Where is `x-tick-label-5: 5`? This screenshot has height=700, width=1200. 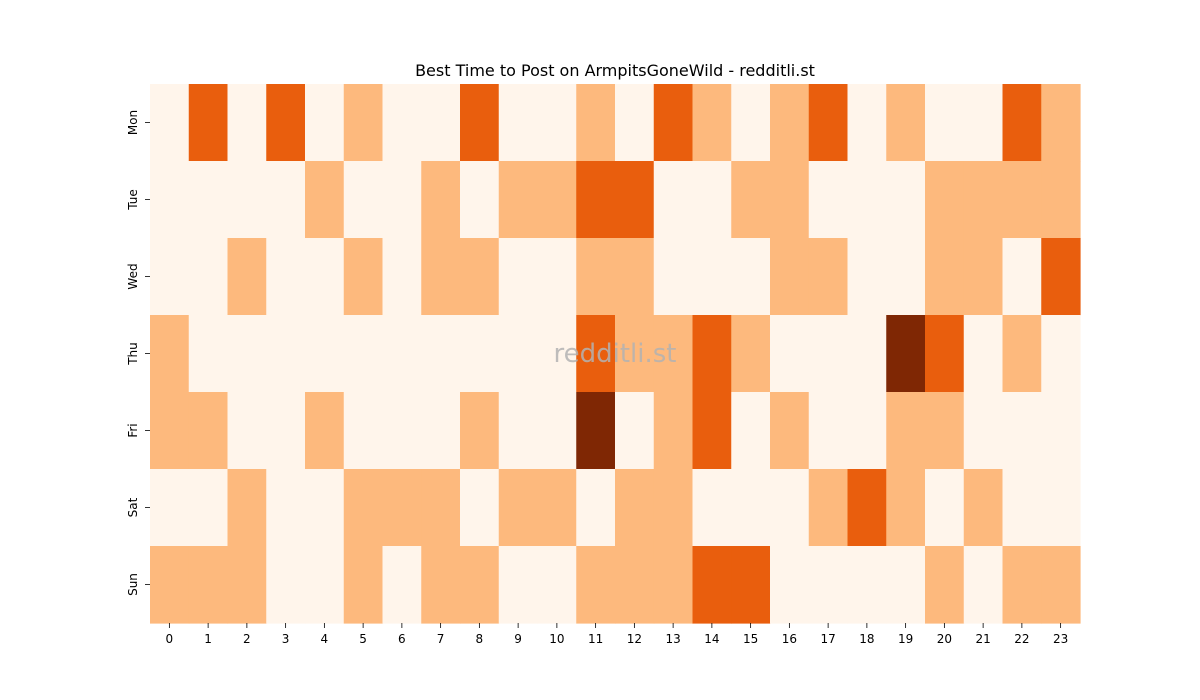 x-tick-label-5: 5 is located at coordinates (363, 639).